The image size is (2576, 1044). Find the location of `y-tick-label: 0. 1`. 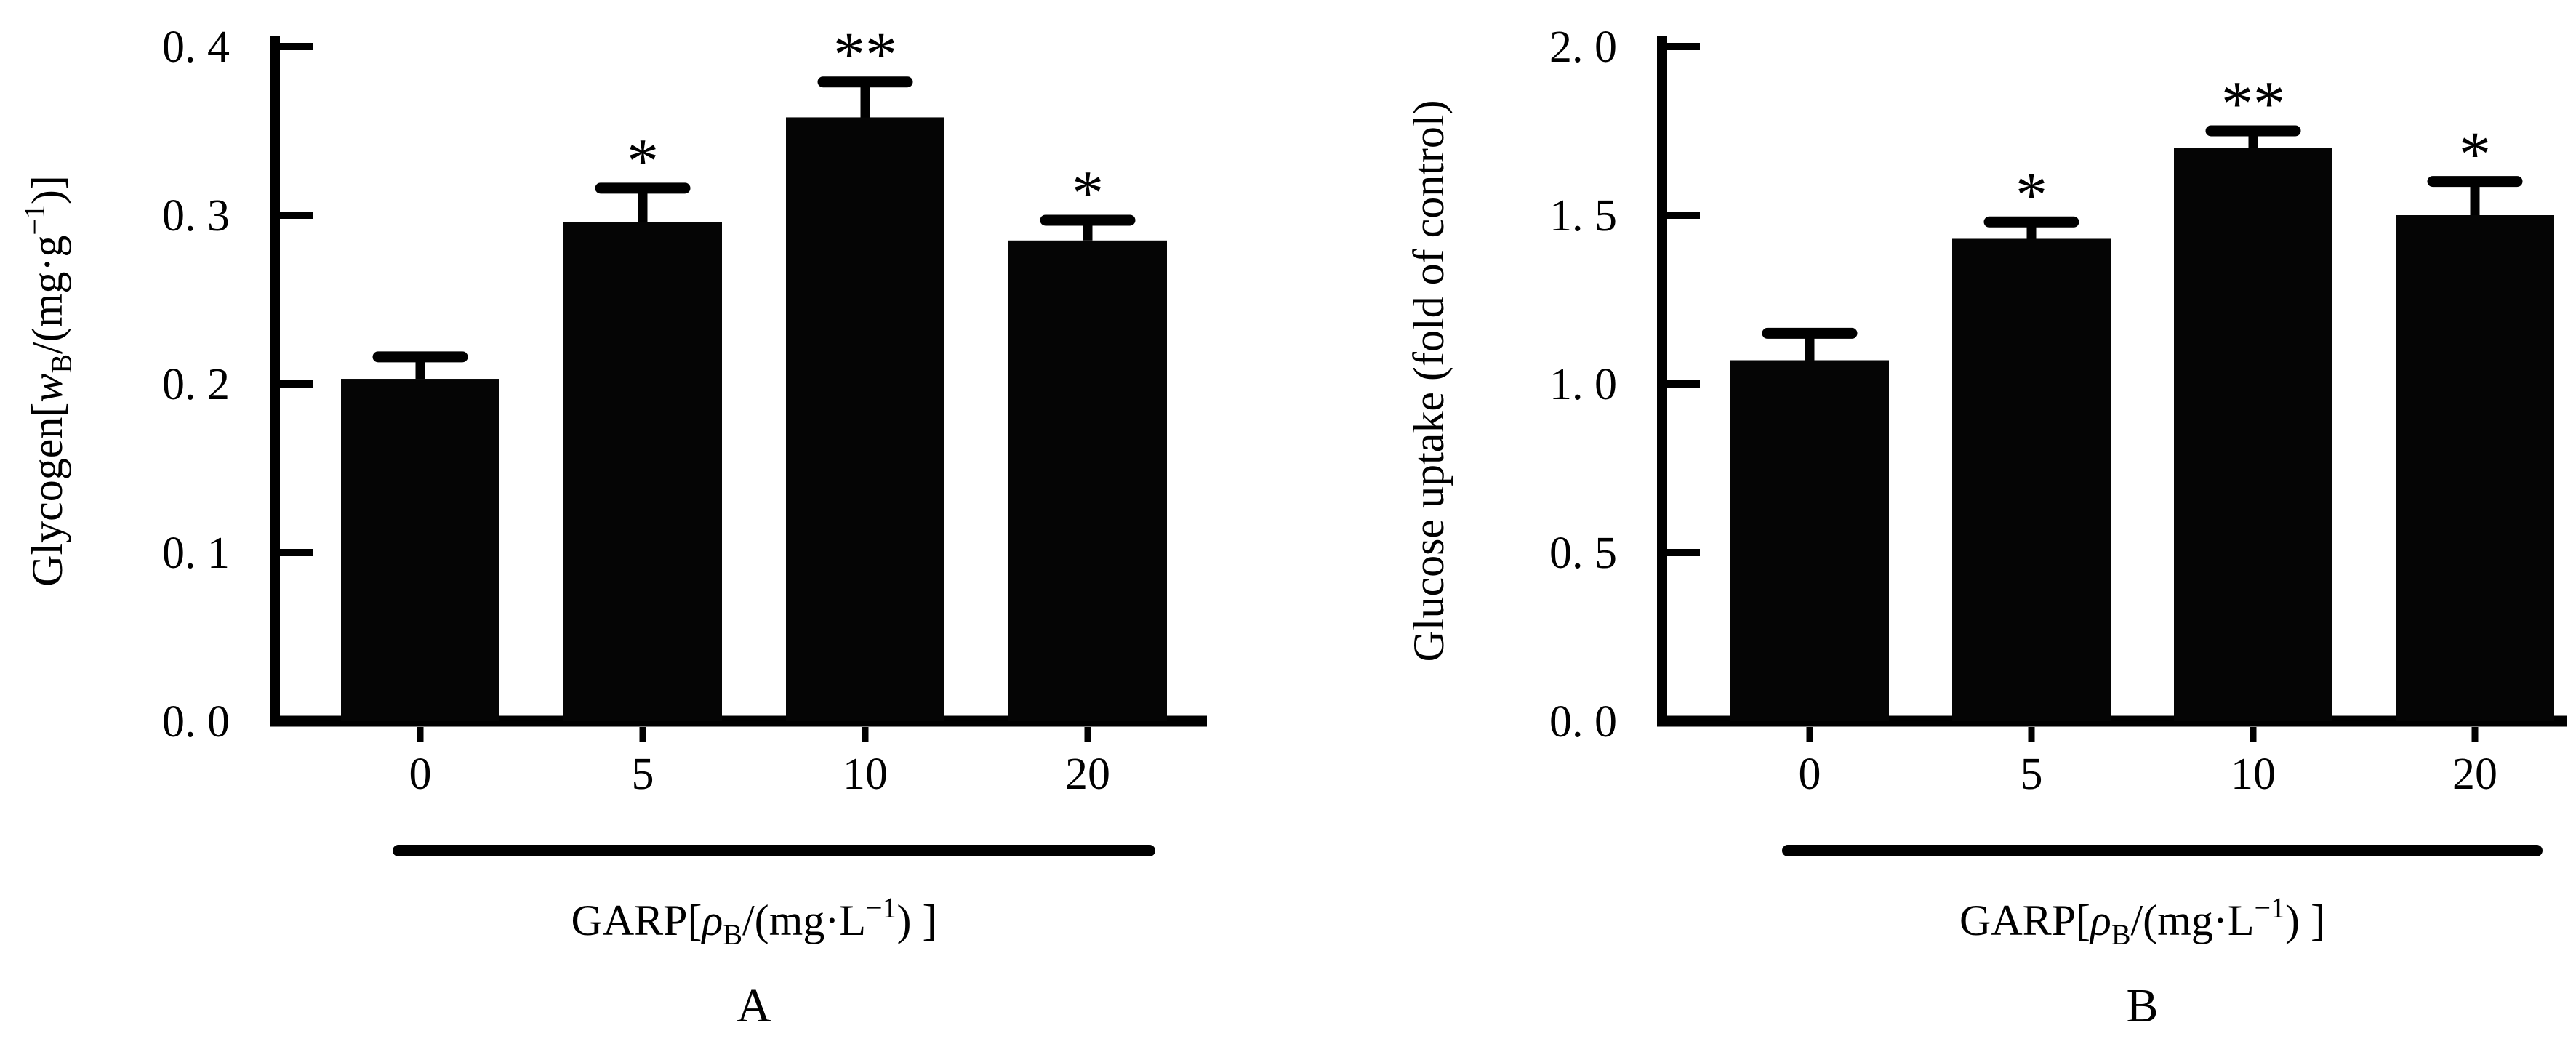

y-tick-label: 0. 1 is located at coordinates (196, 554).